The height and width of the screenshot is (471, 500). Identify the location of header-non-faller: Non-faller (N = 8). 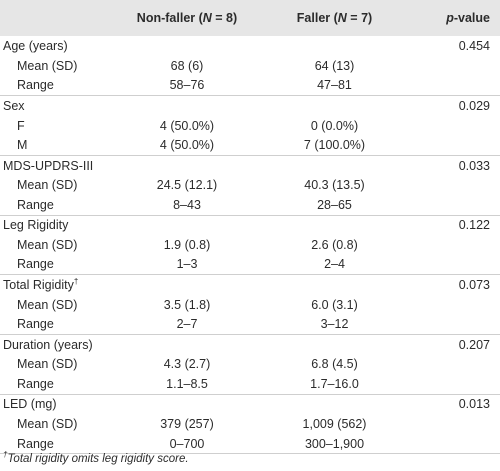
(187, 18).